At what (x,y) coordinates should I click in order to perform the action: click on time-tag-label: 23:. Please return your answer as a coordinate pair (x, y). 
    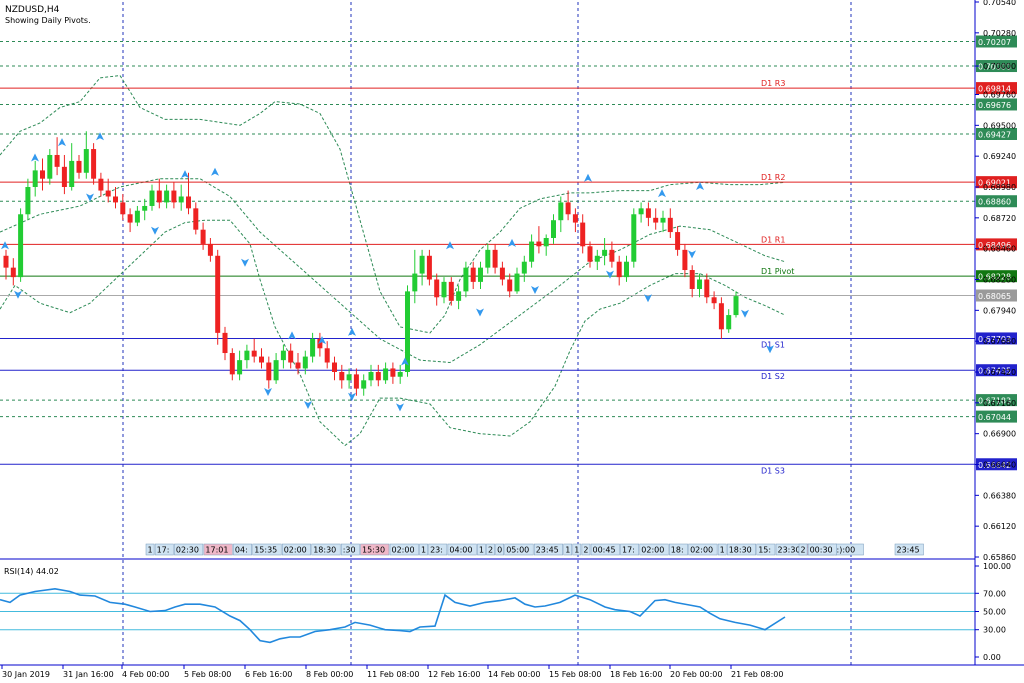
    Looking at the image, I should click on (436, 550).